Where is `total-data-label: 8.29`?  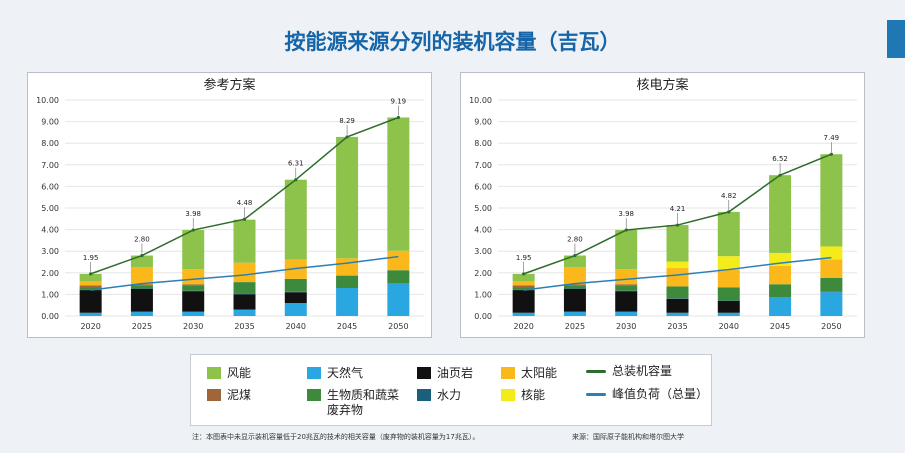
total-data-label: 8.29 is located at coordinates (347, 121).